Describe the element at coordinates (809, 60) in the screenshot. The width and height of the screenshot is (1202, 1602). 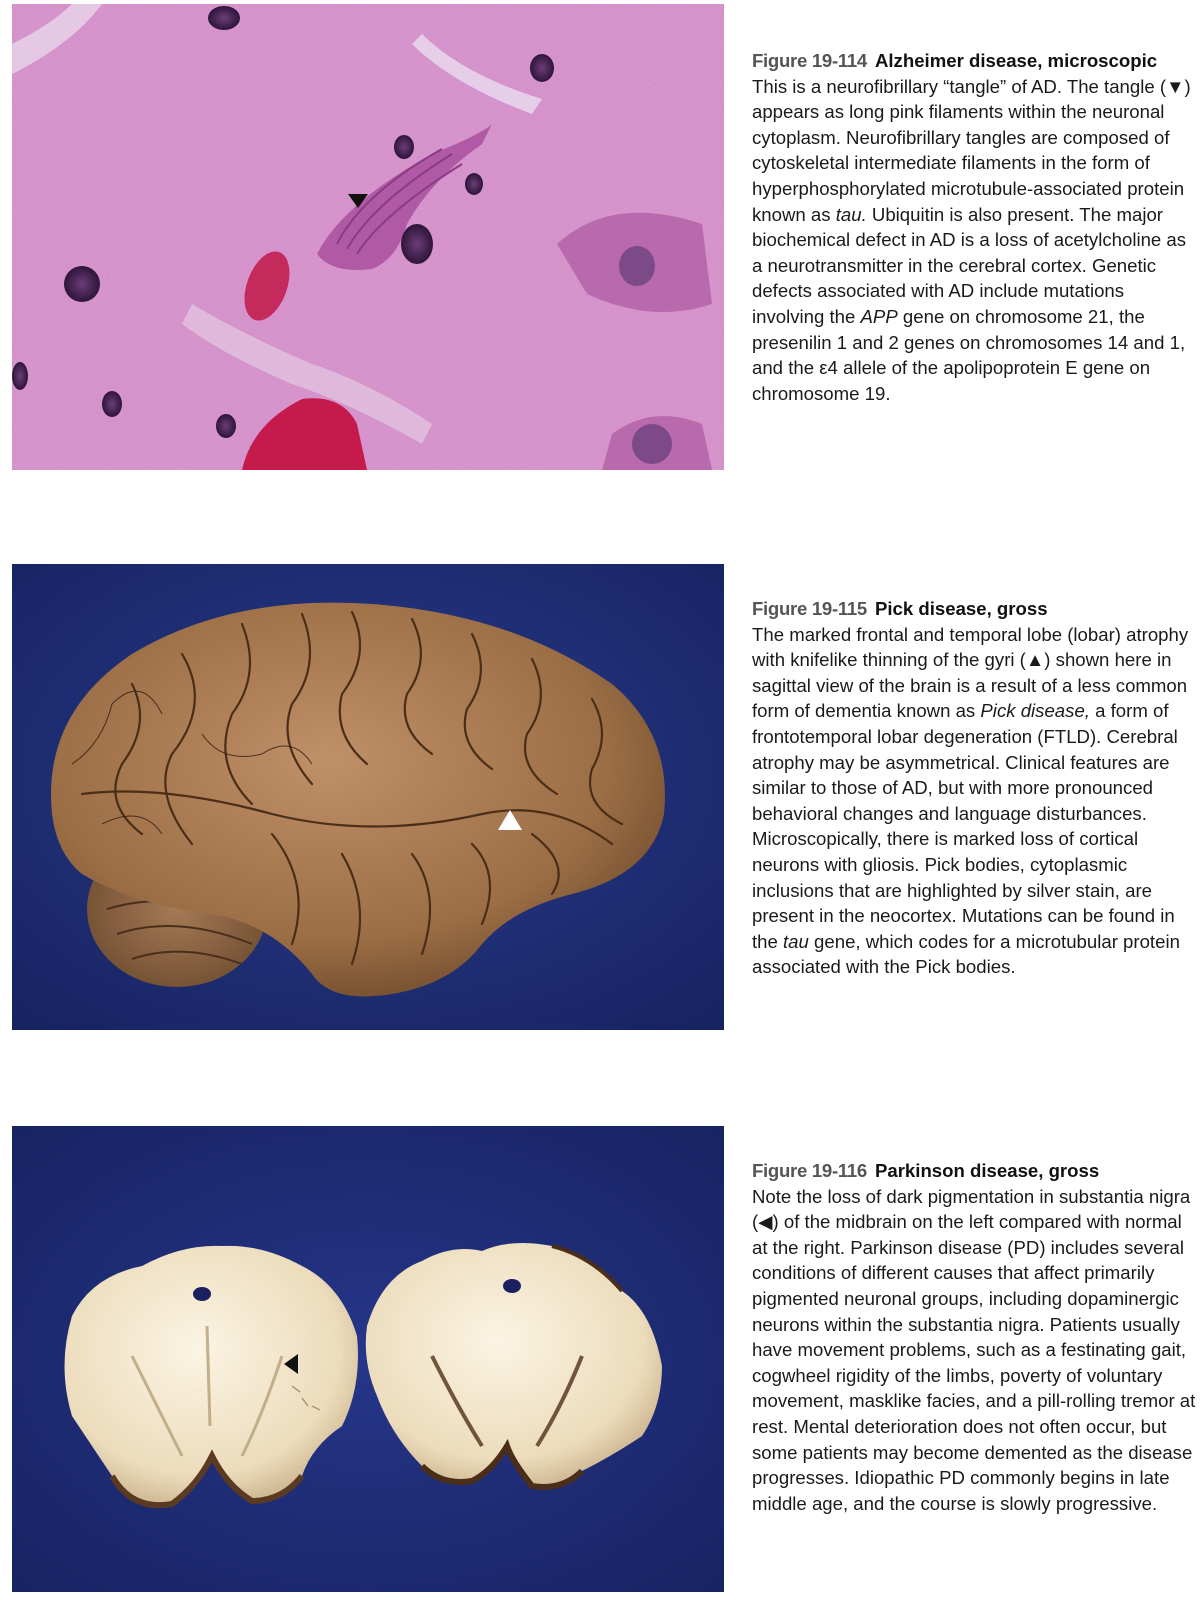
I see `figure-number: Figure 19-114` at that location.